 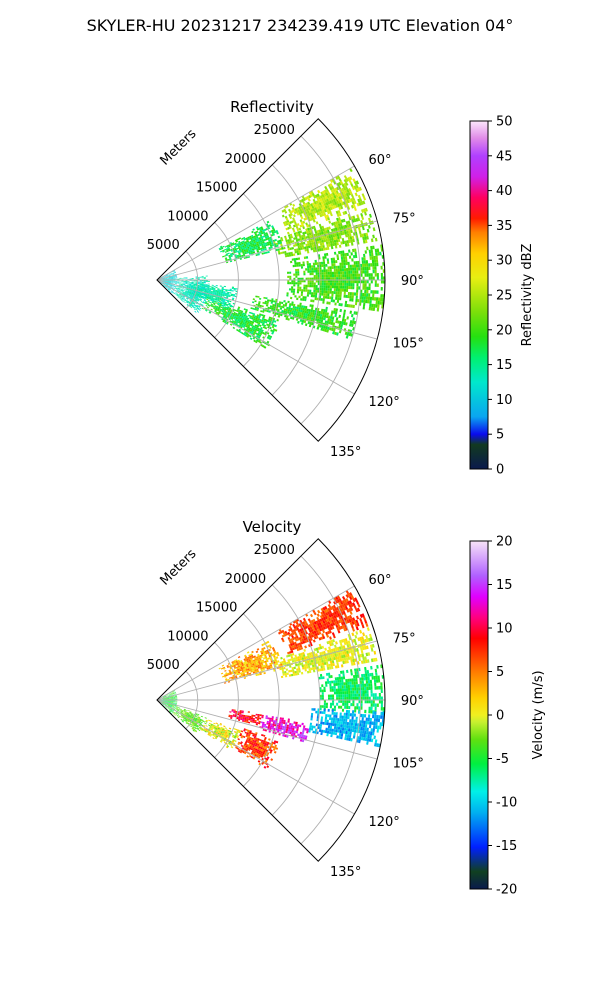 I want to click on reflectivity-colorbar: 0 5 10 15 20 25 30 35 40 45 50, so click(x=491, y=296).